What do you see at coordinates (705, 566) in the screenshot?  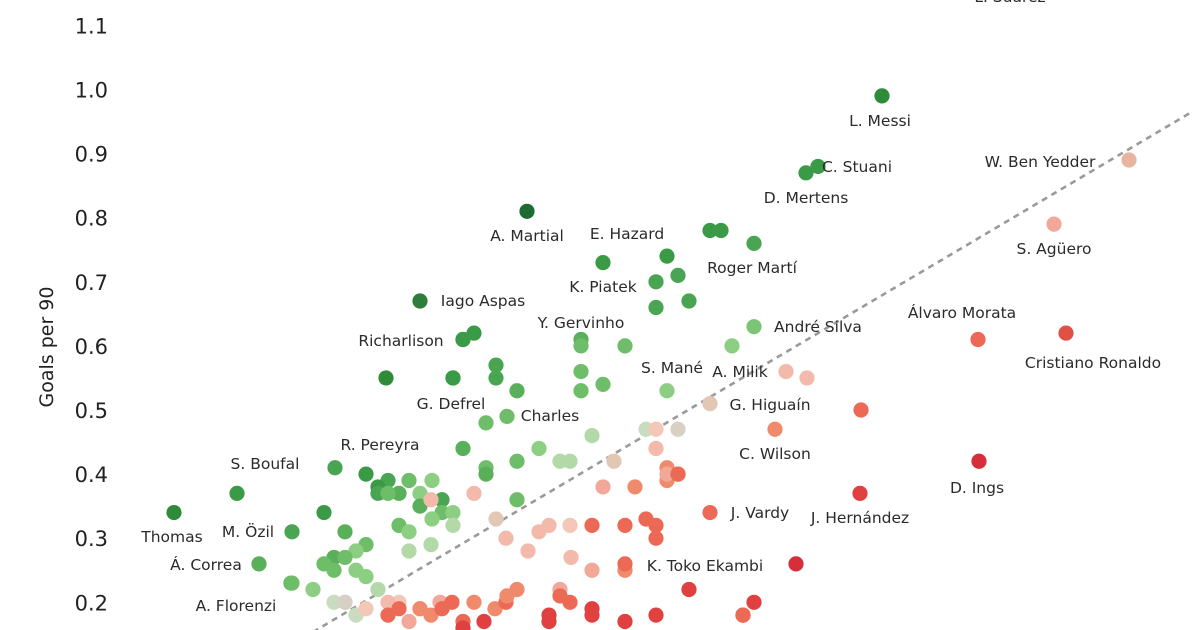 I see `point-label: K. Toko Ekambi` at bounding box center [705, 566].